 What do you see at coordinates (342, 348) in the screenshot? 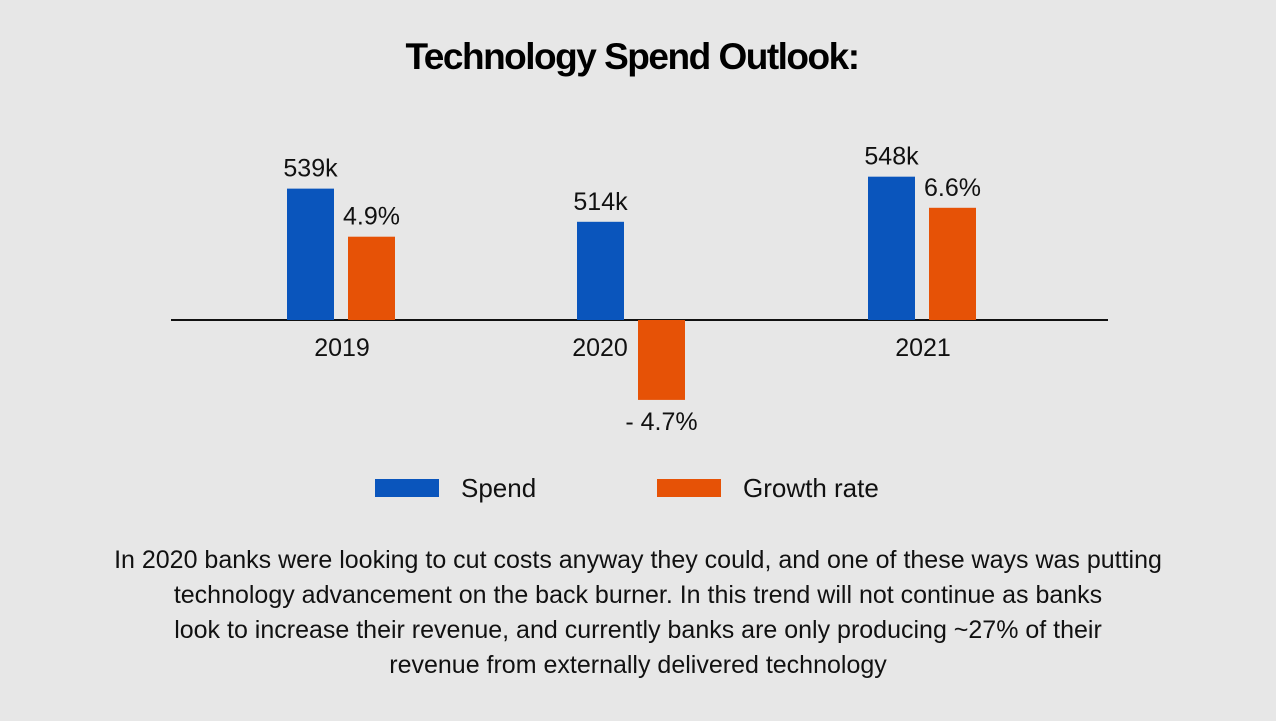
I see `x-tick-label-2019: 2019` at bounding box center [342, 348].